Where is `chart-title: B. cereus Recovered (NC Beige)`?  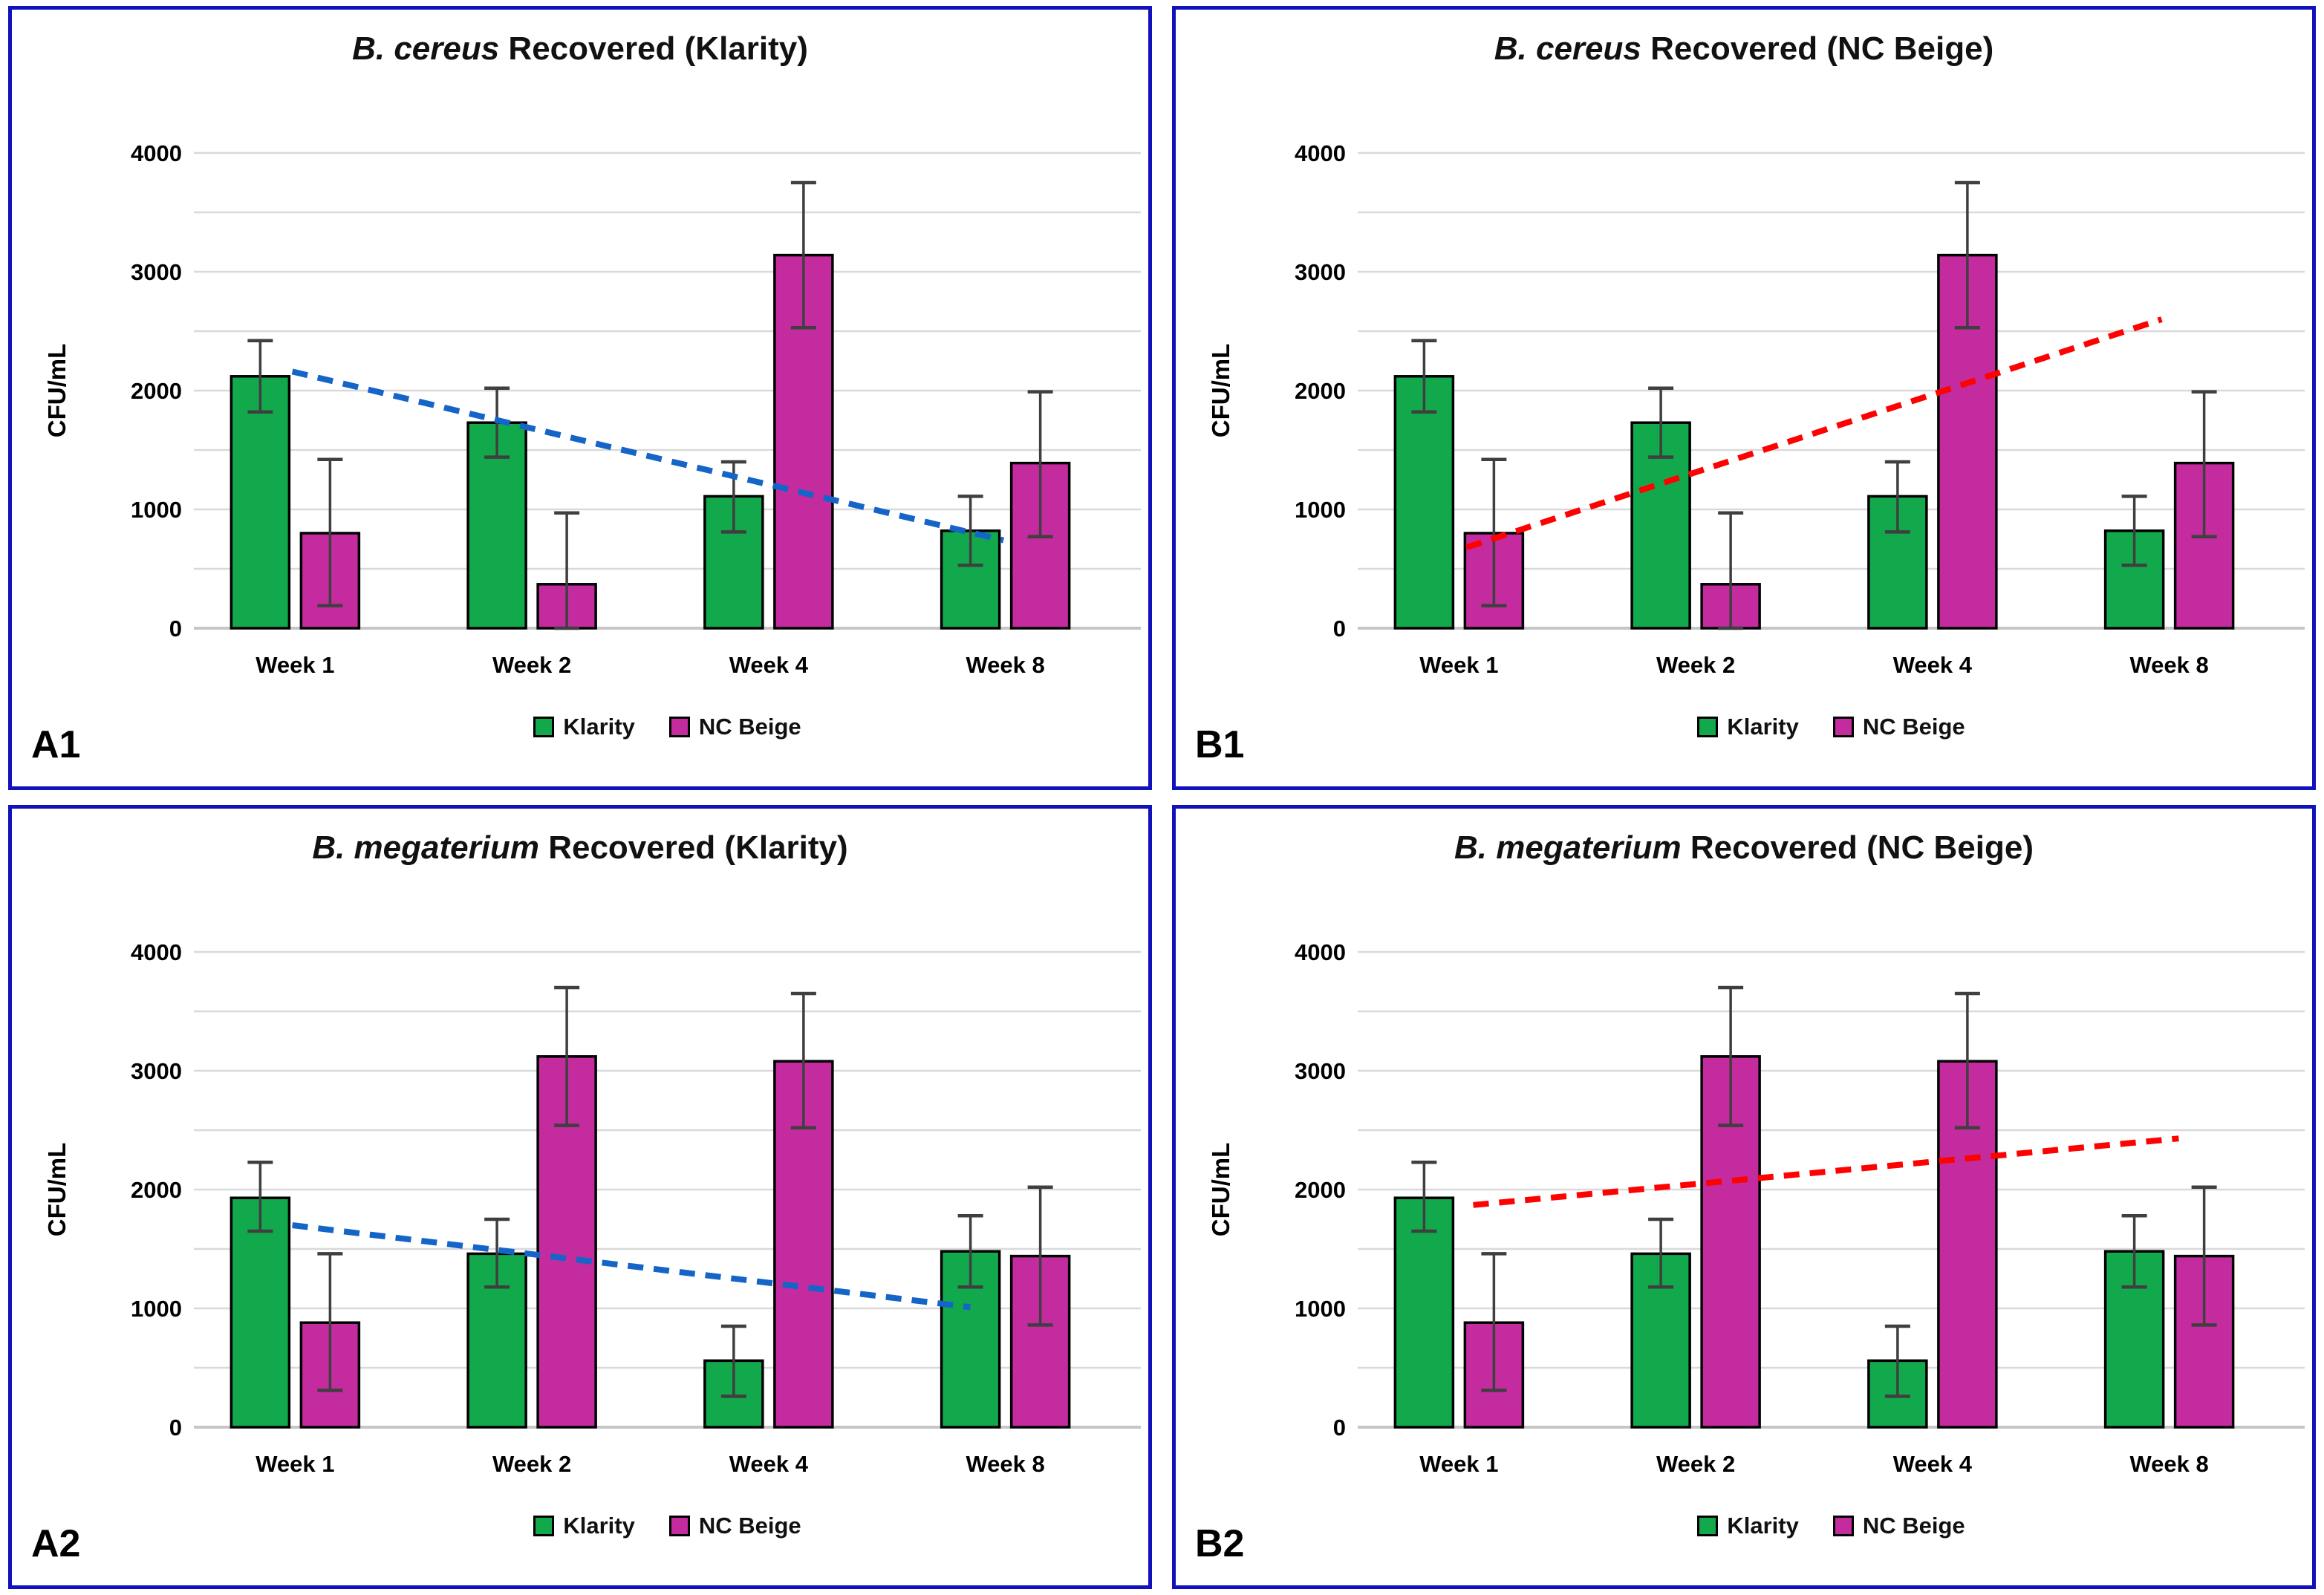
chart-title: B. cereus Recovered (NC Beige) is located at coordinates (1744, 49).